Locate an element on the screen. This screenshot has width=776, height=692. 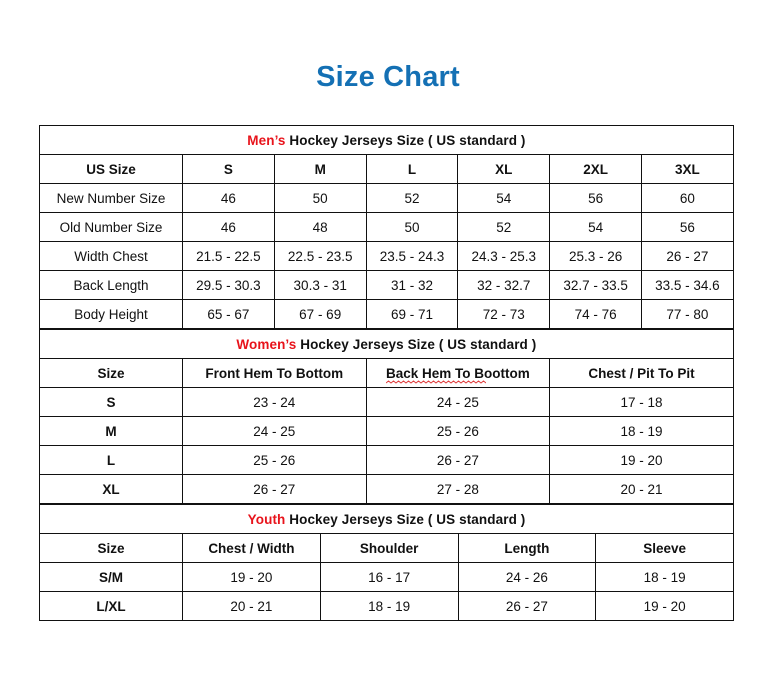
table-row: Old Number Size 46 48 50 52 54 56 is located at coordinates (386, 227).